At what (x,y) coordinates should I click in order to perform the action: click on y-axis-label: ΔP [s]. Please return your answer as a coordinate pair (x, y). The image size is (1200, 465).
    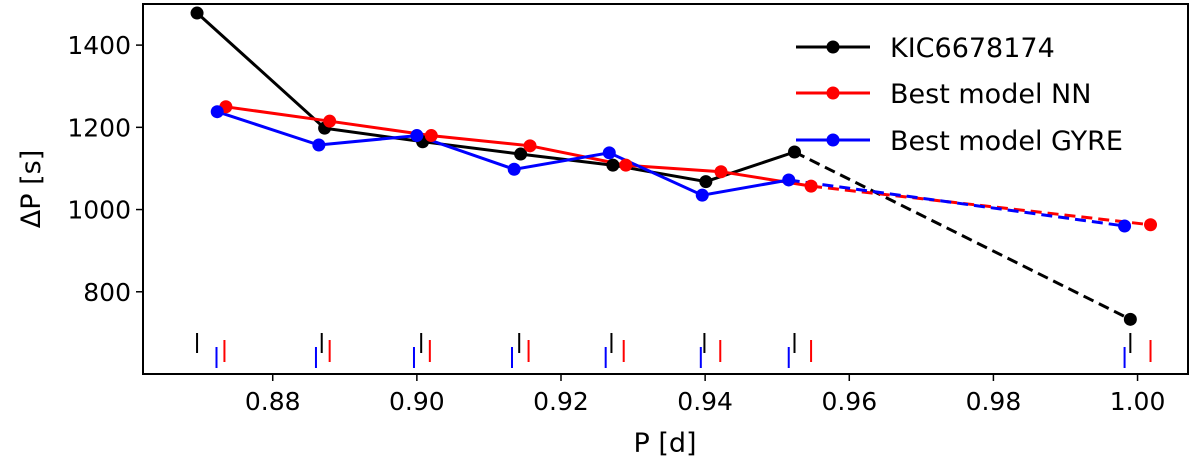
    Looking at the image, I should click on (31, 189).